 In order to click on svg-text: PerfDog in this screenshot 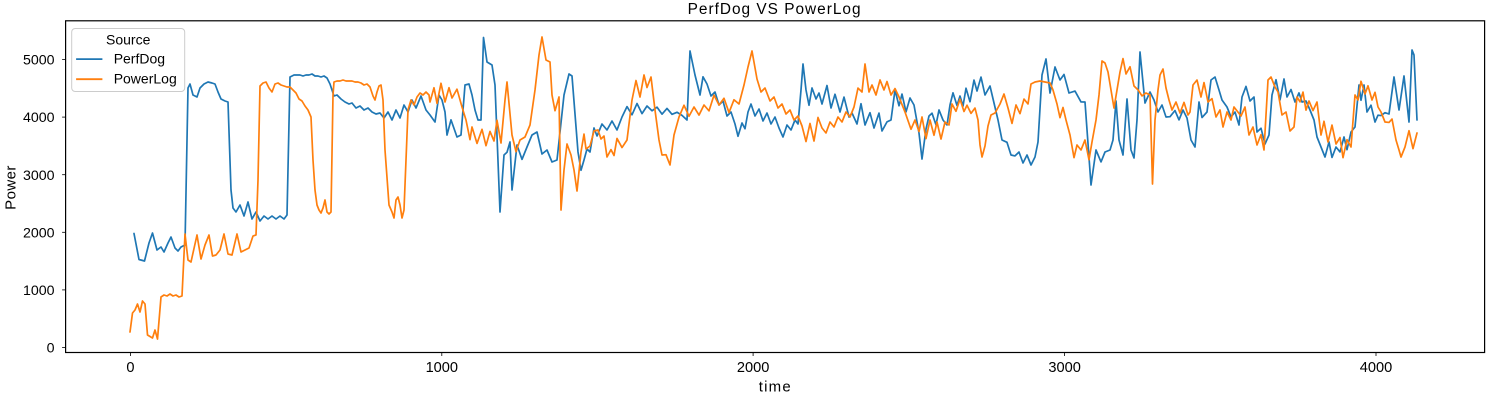, I will do `click(139, 59)`.